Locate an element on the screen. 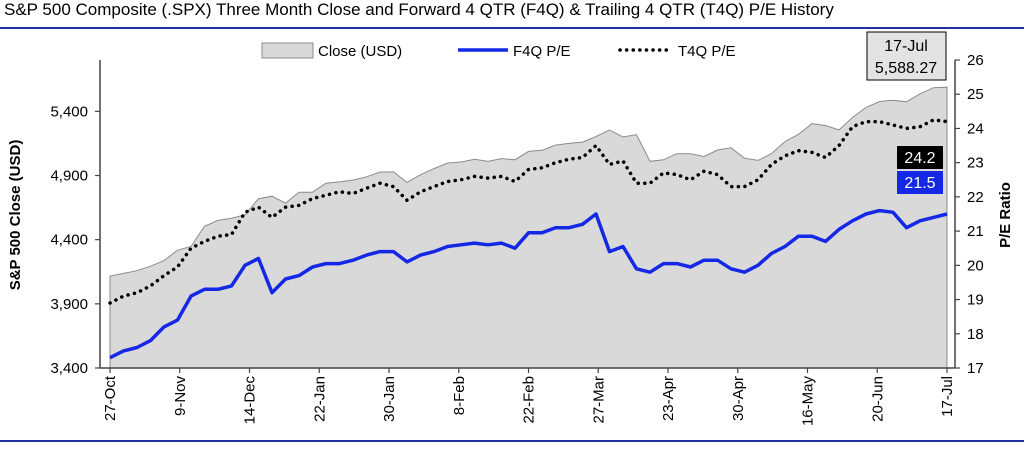 This screenshot has width=1024, height=449. y-tick-label-left: 4,400 is located at coordinates (69, 240).